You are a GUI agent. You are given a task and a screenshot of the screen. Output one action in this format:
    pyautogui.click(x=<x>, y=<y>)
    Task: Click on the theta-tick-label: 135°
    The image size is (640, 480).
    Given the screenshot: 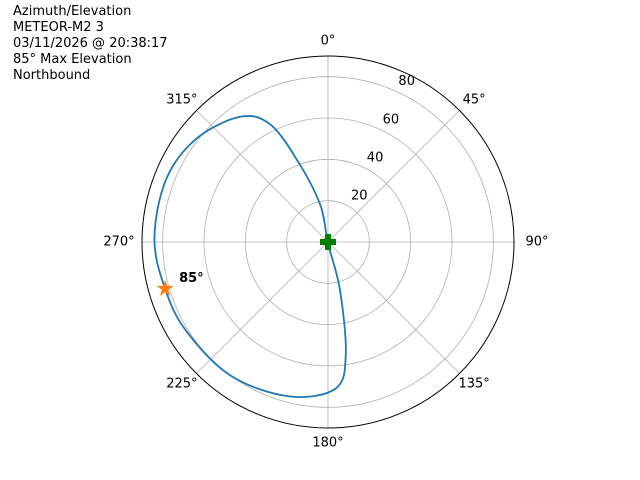 What is the action you would take?
    pyautogui.click(x=473, y=384)
    